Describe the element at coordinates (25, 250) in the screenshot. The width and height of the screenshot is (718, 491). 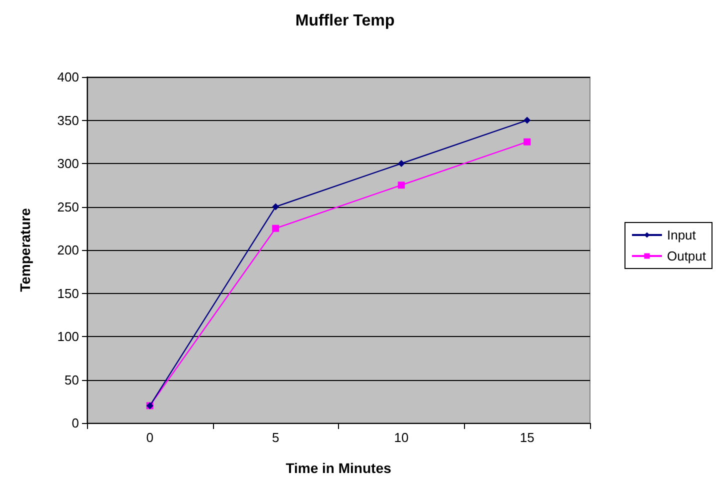
I see `y-axis-title: Temperature` at that location.